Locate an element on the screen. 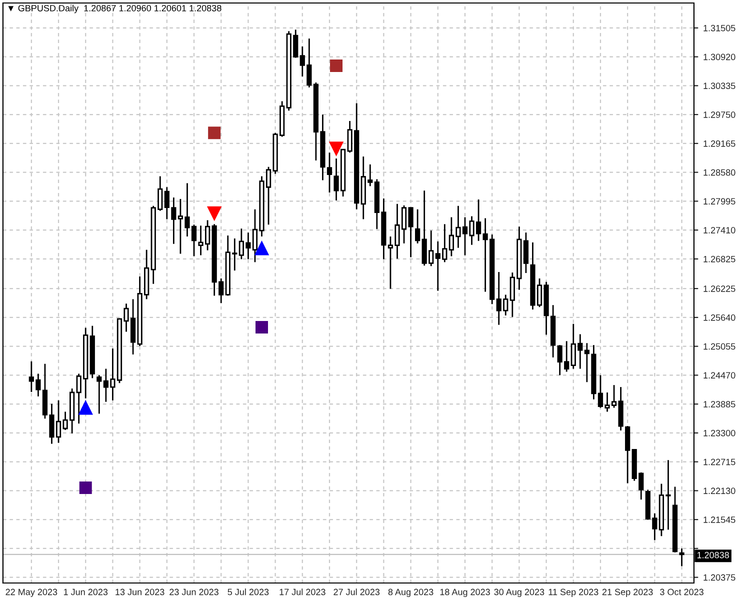  y-tick-label: 1.26825 is located at coordinates (720, 259).